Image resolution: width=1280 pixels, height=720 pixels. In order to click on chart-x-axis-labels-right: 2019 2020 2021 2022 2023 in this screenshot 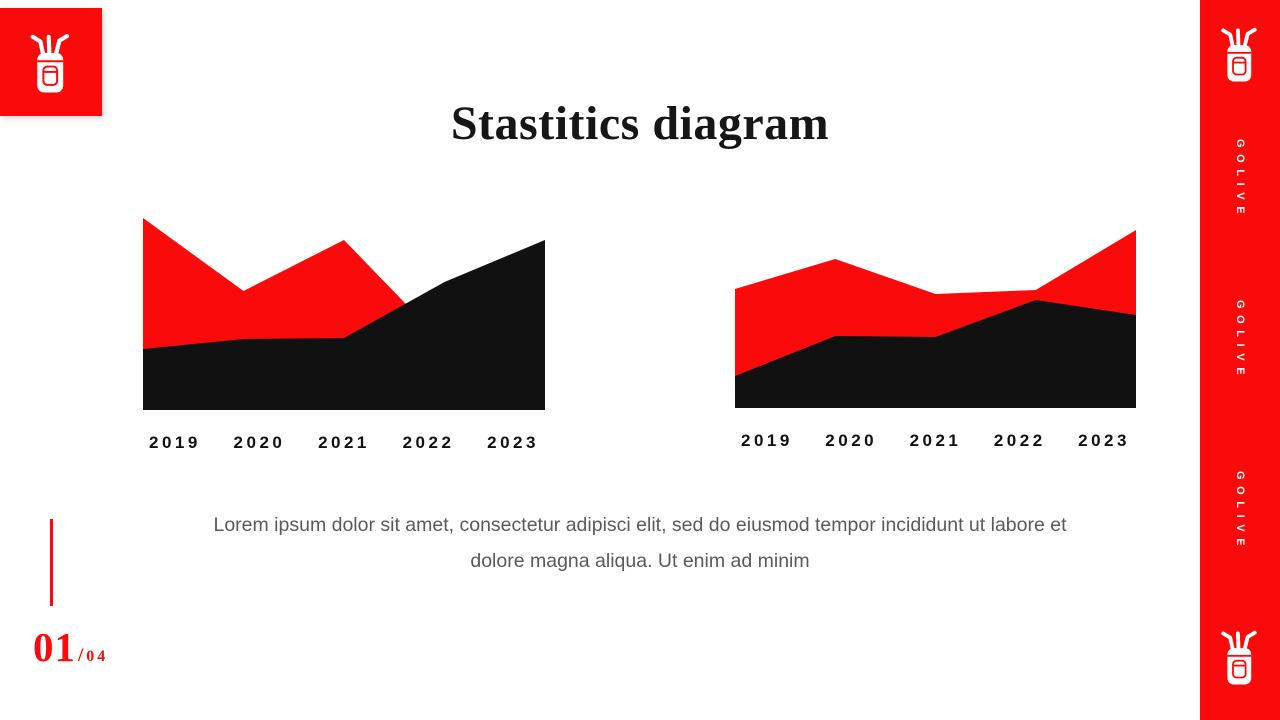, I will do `click(935, 441)`.